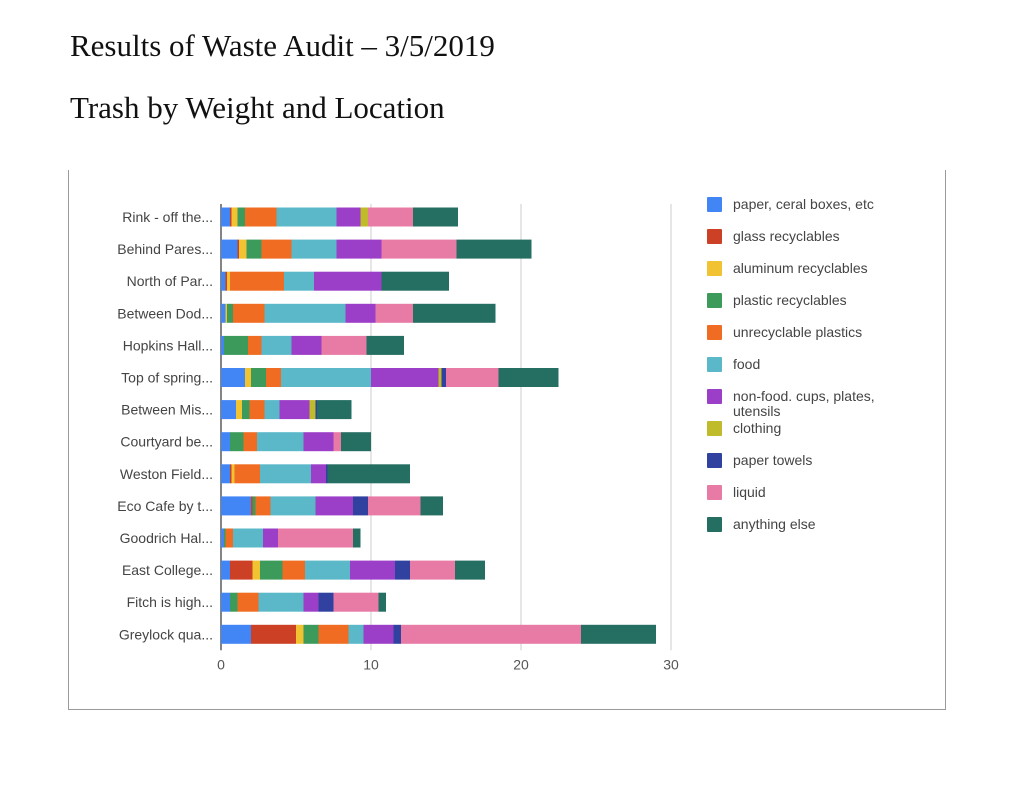 Image resolution: width=1024 pixels, height=790 pixels. What do you see at coordinates (786, 236) in the screenshot?
I see `legend-label: glass recyclables` at bounding box center [786, 236].